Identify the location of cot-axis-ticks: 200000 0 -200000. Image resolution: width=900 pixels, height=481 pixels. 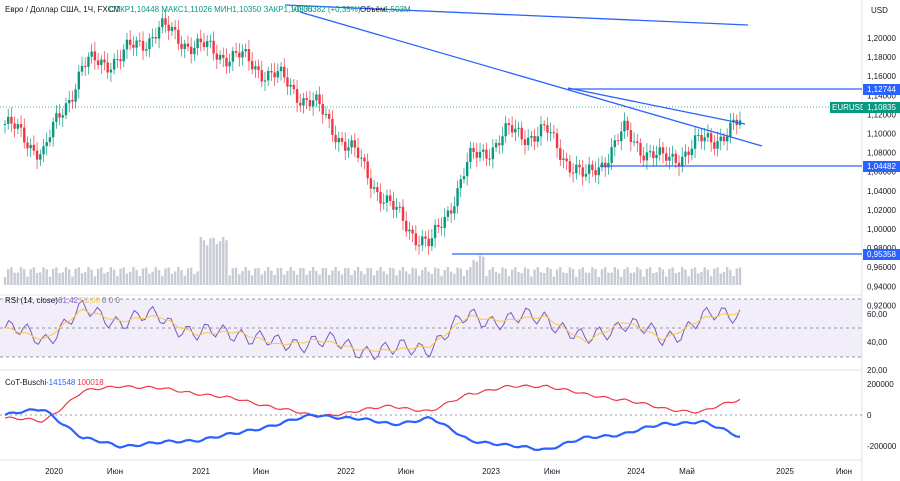
(882, 415).